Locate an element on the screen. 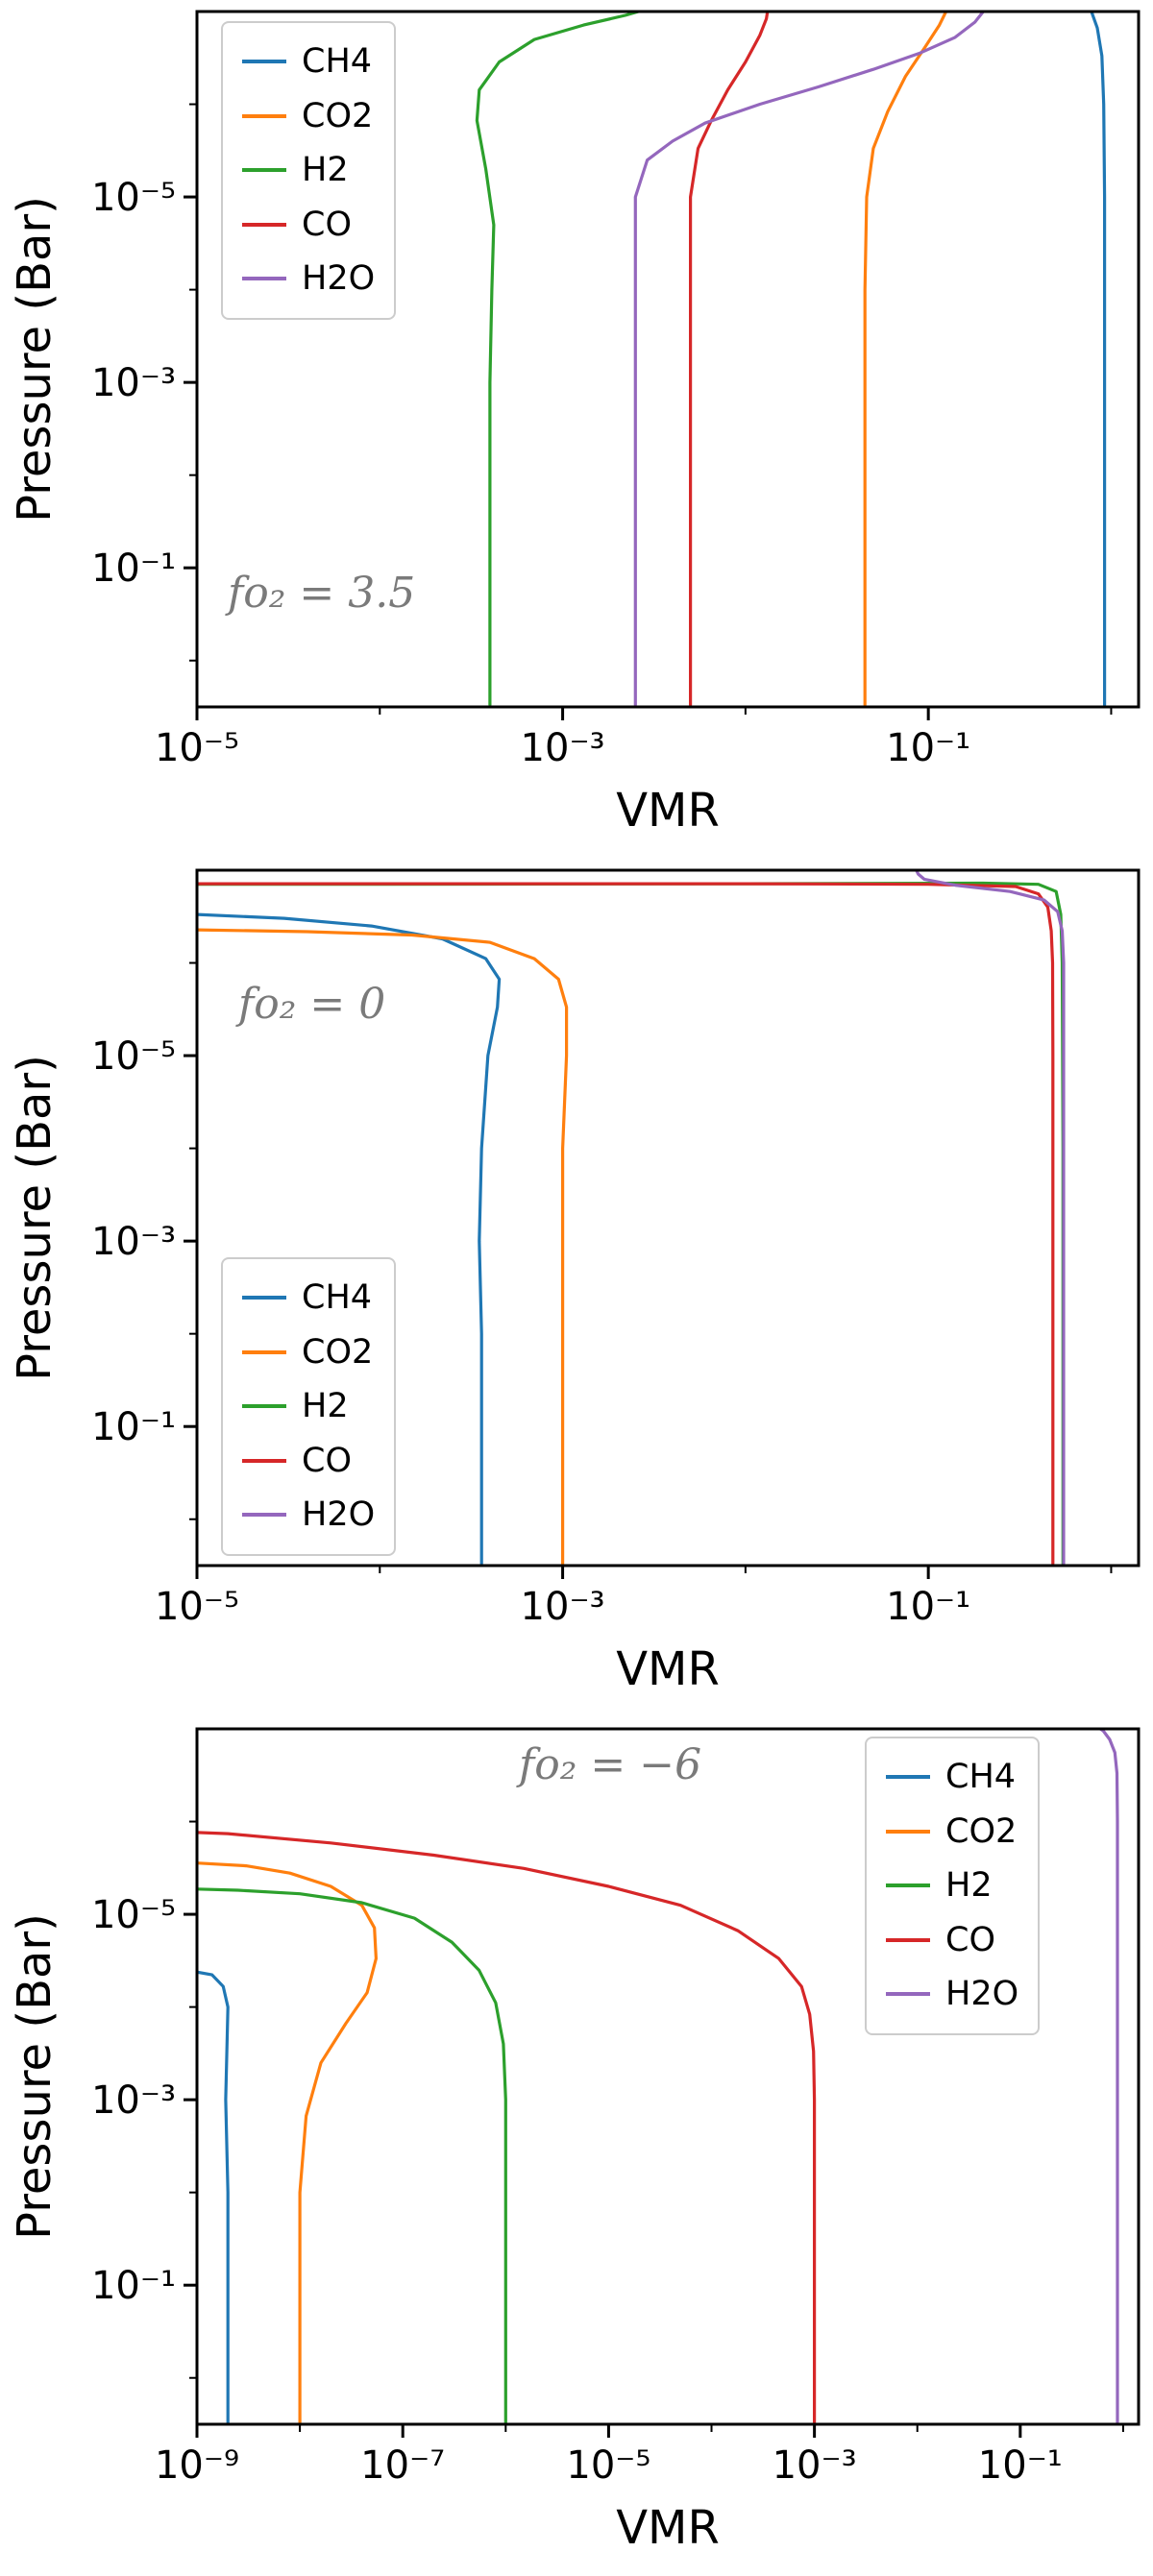  fo2-annotation-bottom: fo₂ = −6 is located at coordinates (610, 1764).